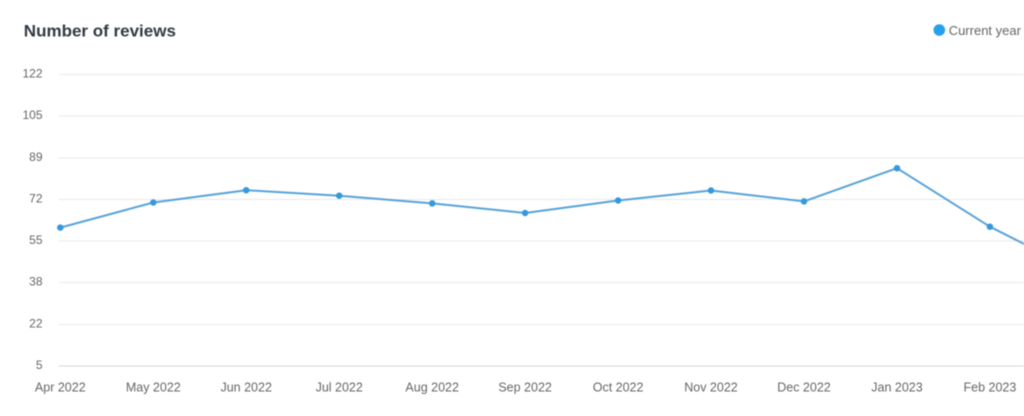 The width and height of the screenshot is (1024, 416). I want to click on svg-text: 22, so click(36, 323).